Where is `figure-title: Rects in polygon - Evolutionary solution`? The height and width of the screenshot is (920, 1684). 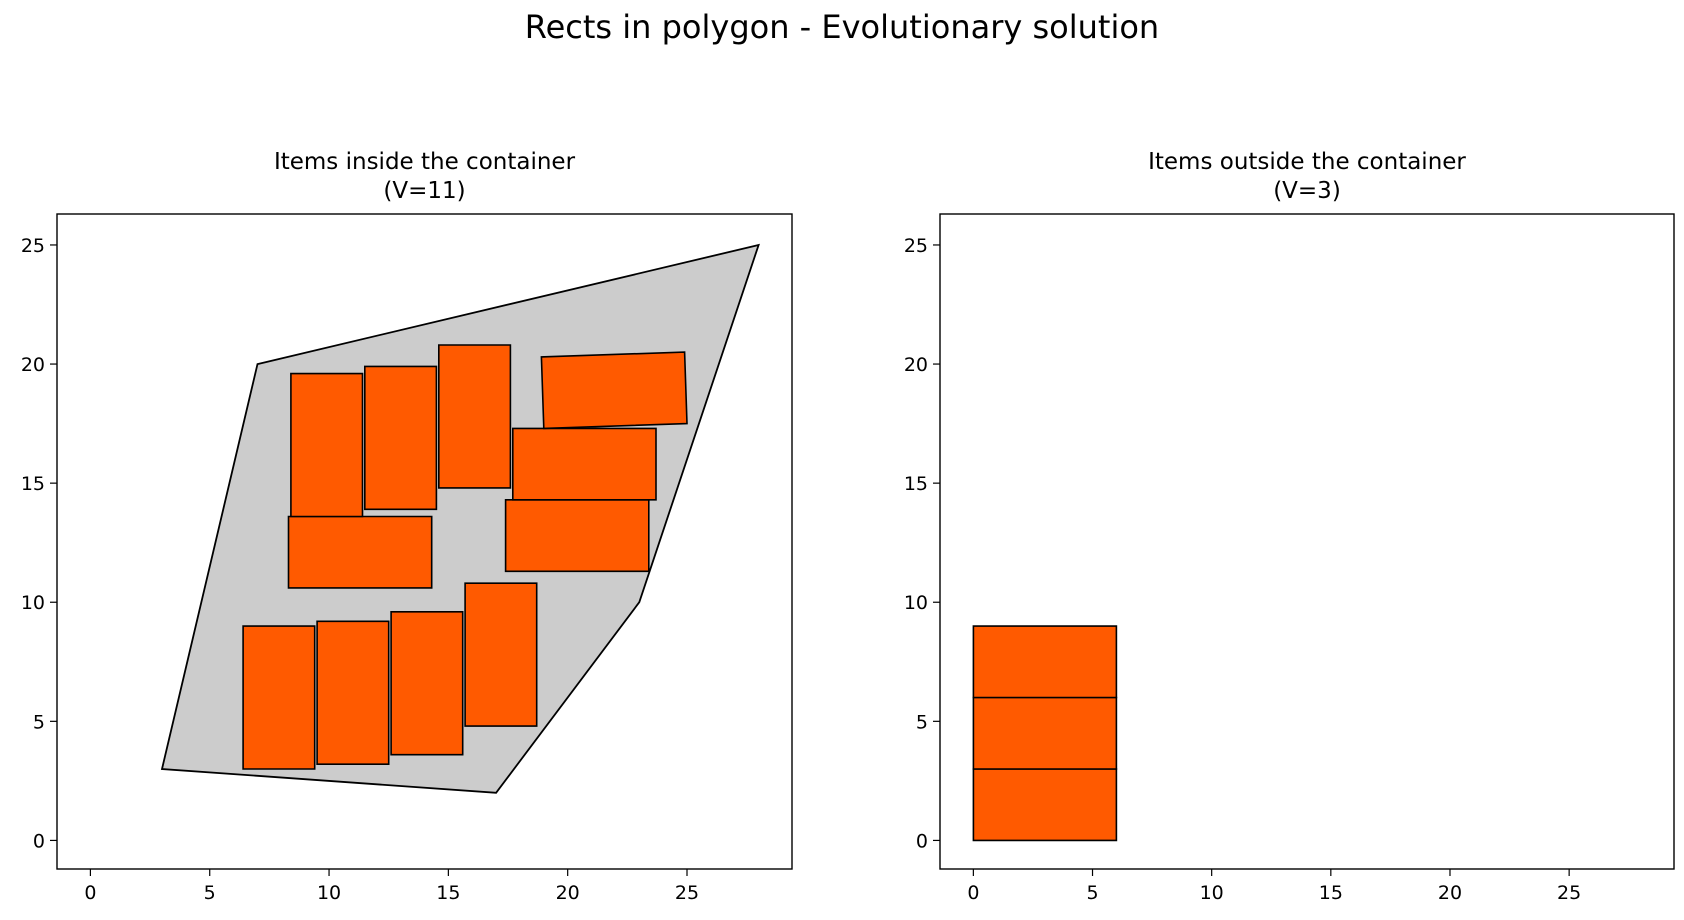
figure-title: Rects in polygon - Evolutionary solution is located at coordinates (842, 27).